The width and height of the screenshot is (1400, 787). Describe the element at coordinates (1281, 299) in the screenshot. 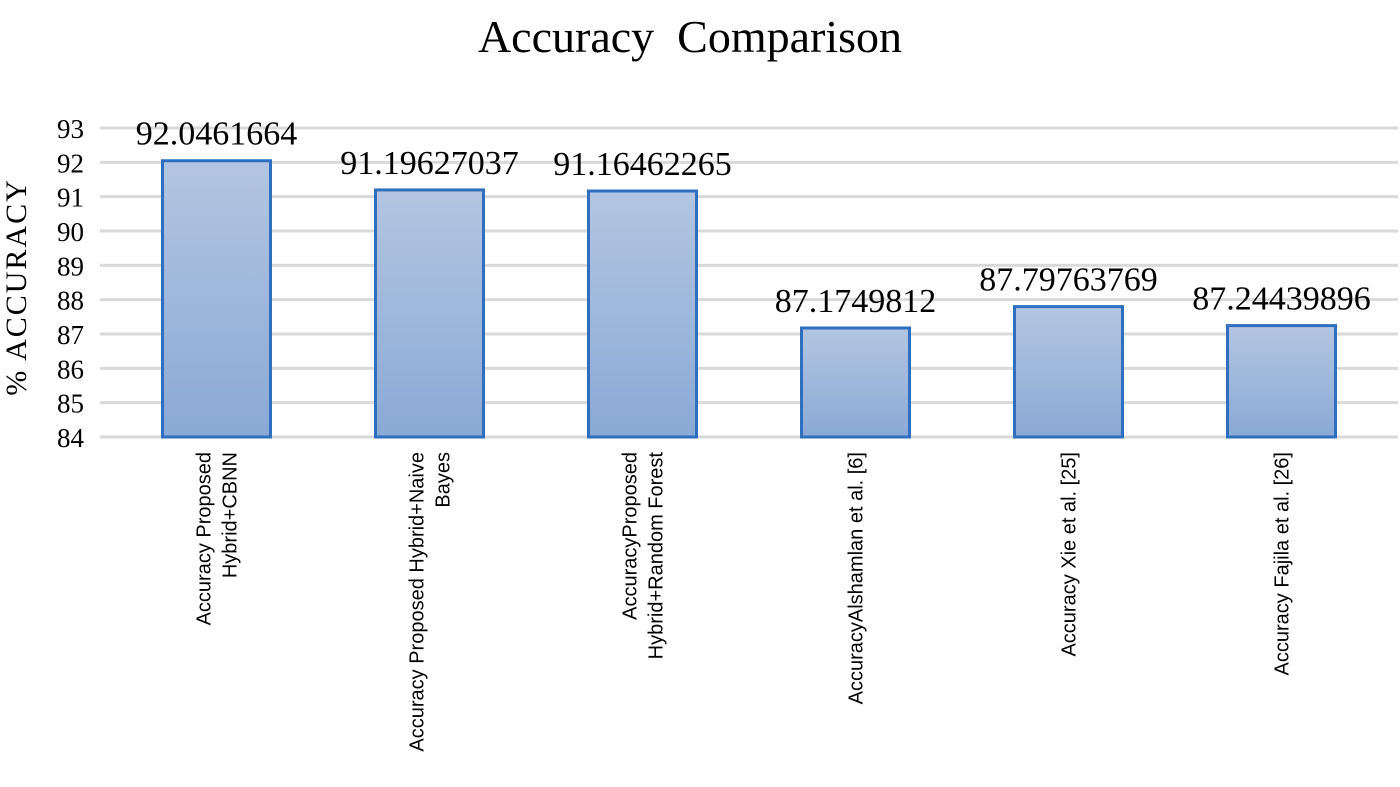

I see `data-label-6: 87.24439896` at that location.